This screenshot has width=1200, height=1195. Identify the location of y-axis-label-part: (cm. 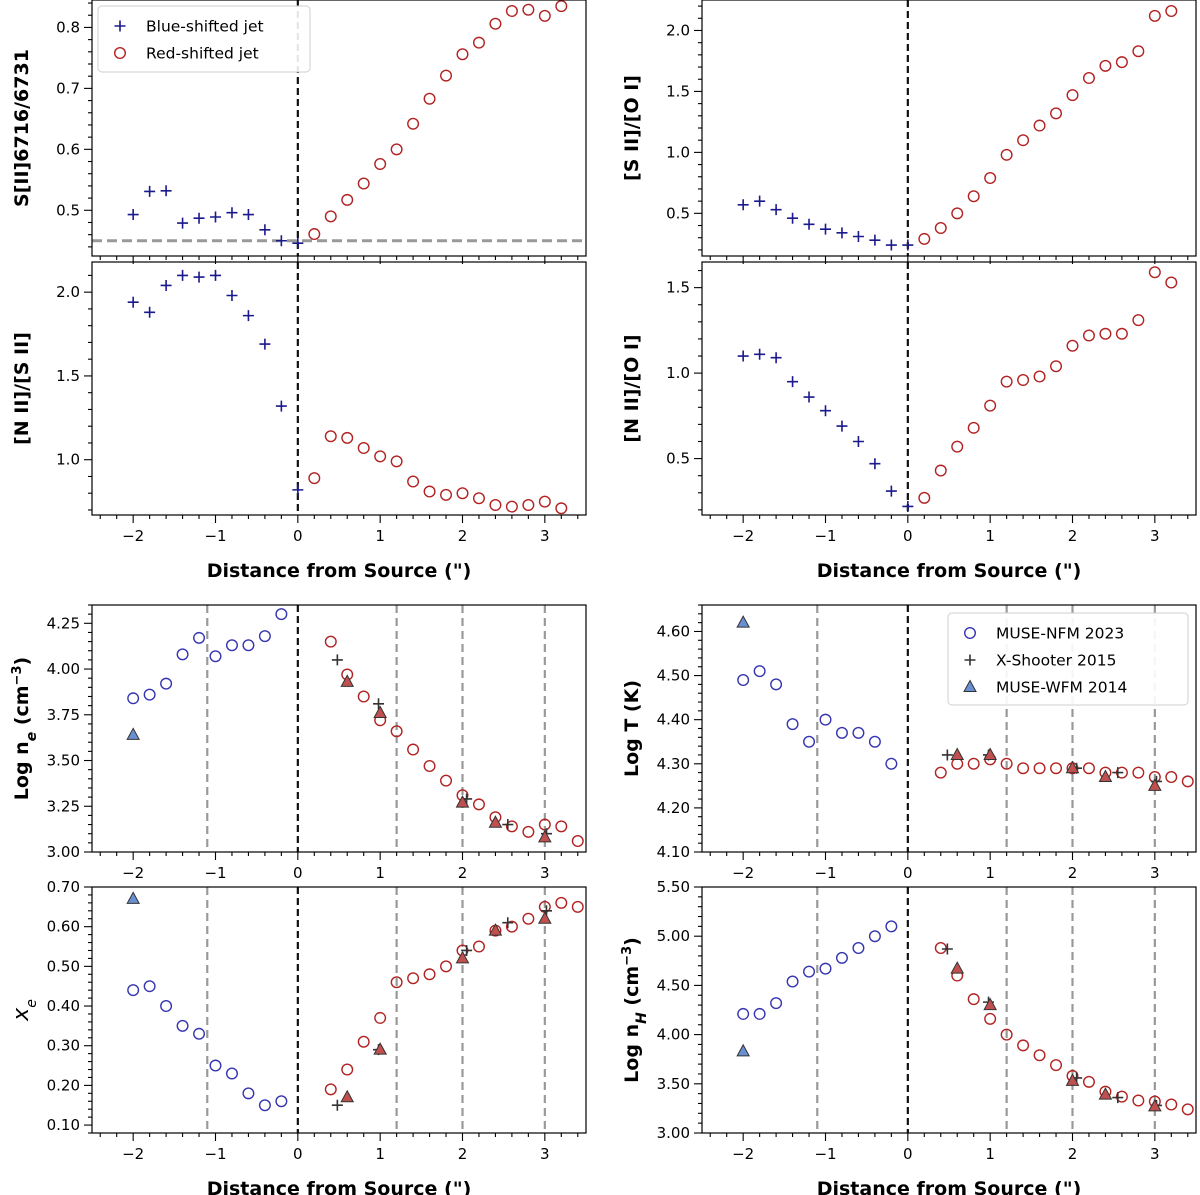
(22, 708).